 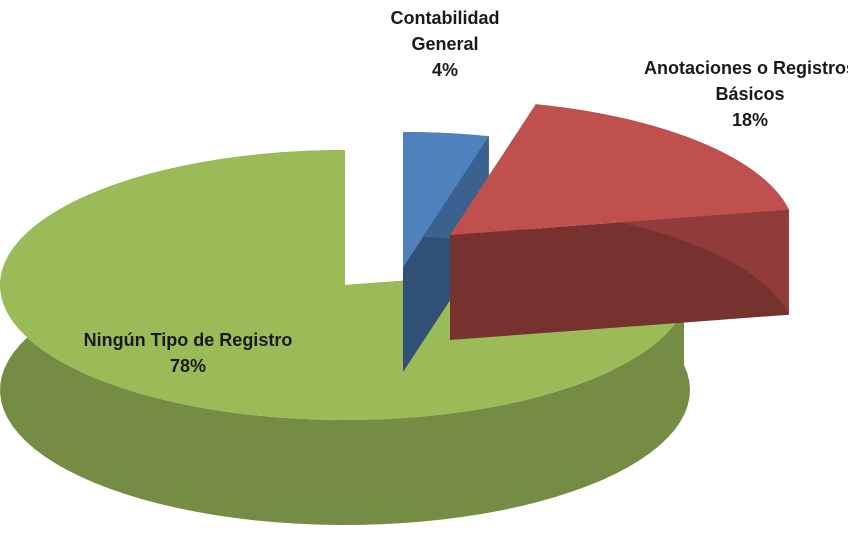 I want to click on data-label: Ningún Tipo de Registro 78%, so click(x=188, y=353).